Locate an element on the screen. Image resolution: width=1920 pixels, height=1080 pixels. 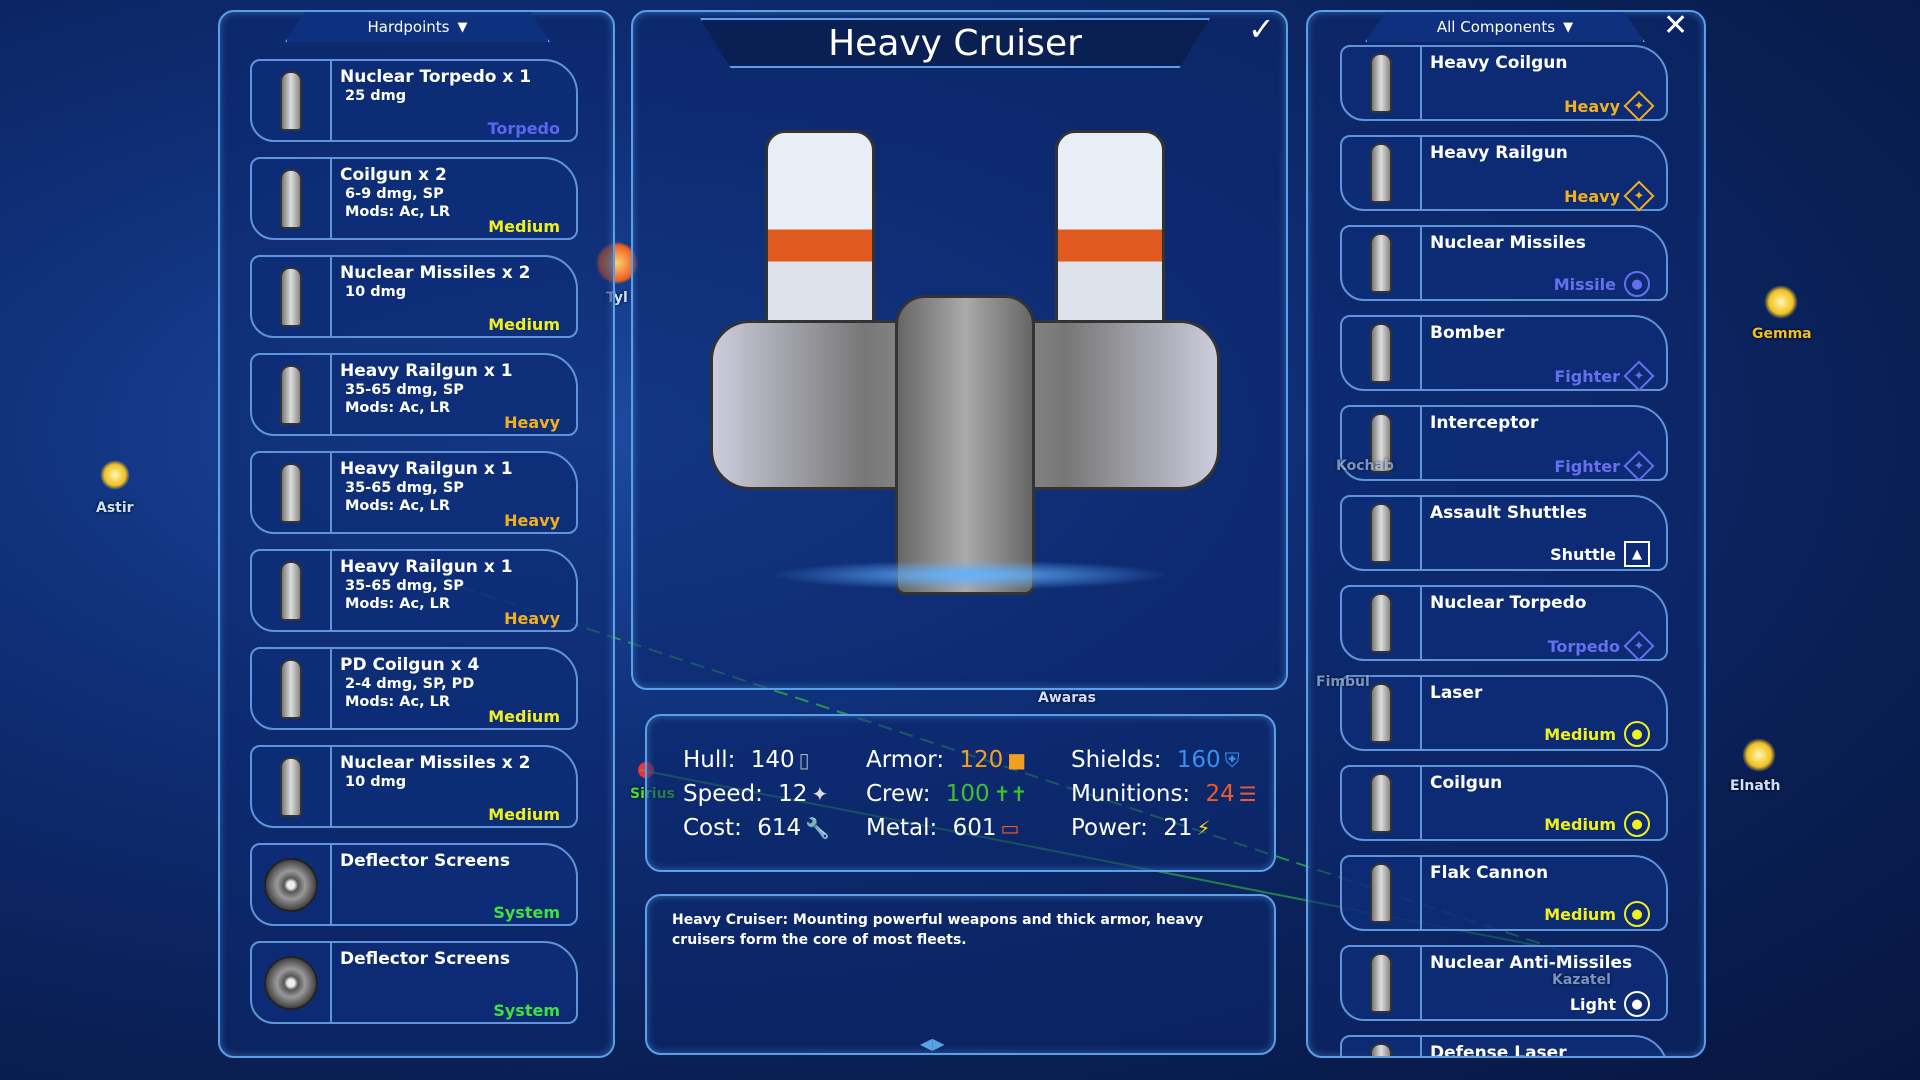
component-card: Interceptor Fighter ✦ is located at coordinates (1504, 443).